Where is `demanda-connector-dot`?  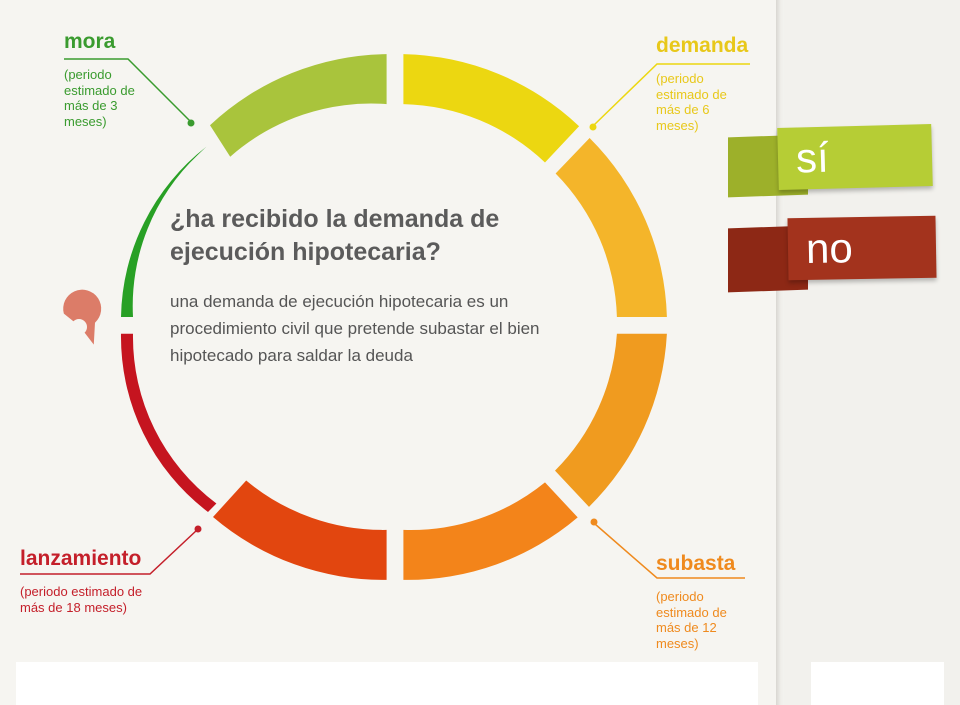
demanda-connector-dot is located at coordinates (593, 127).